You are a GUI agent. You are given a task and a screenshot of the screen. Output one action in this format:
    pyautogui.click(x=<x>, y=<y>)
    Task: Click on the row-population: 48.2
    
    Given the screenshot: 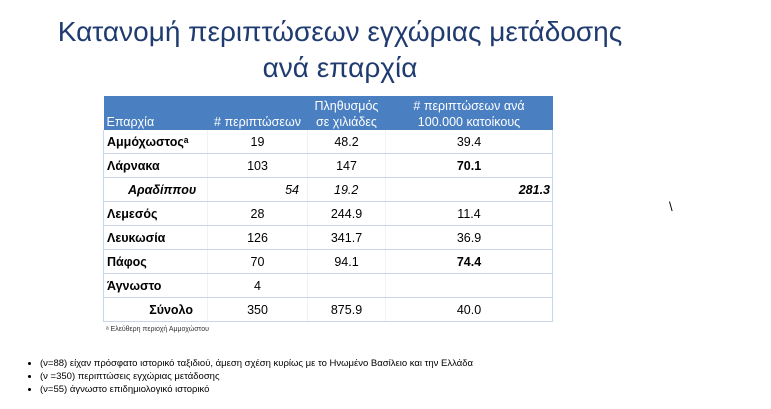 What is the action you would take?
    pyautogui.click(x=346, y=142)
    